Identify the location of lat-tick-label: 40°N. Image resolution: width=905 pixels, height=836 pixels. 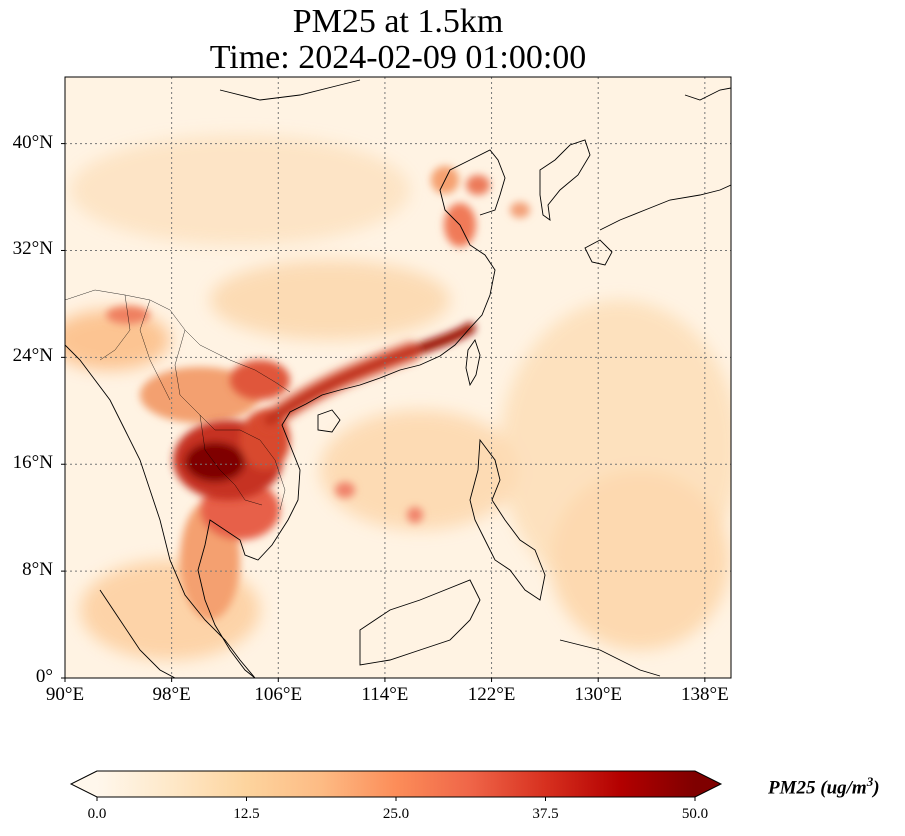
(32, 142).